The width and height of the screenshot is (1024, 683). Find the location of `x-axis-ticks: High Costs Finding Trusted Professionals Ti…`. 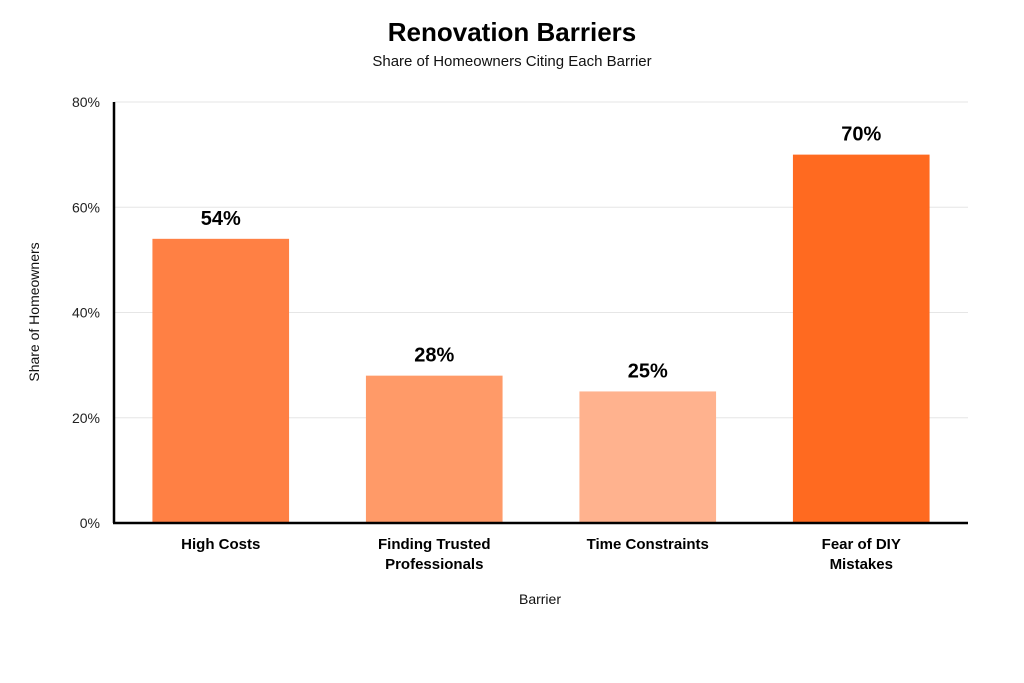

x-axis-ticks: High Costs Finding Trusted Professionals Ti… is located at coordinates (541, 554).